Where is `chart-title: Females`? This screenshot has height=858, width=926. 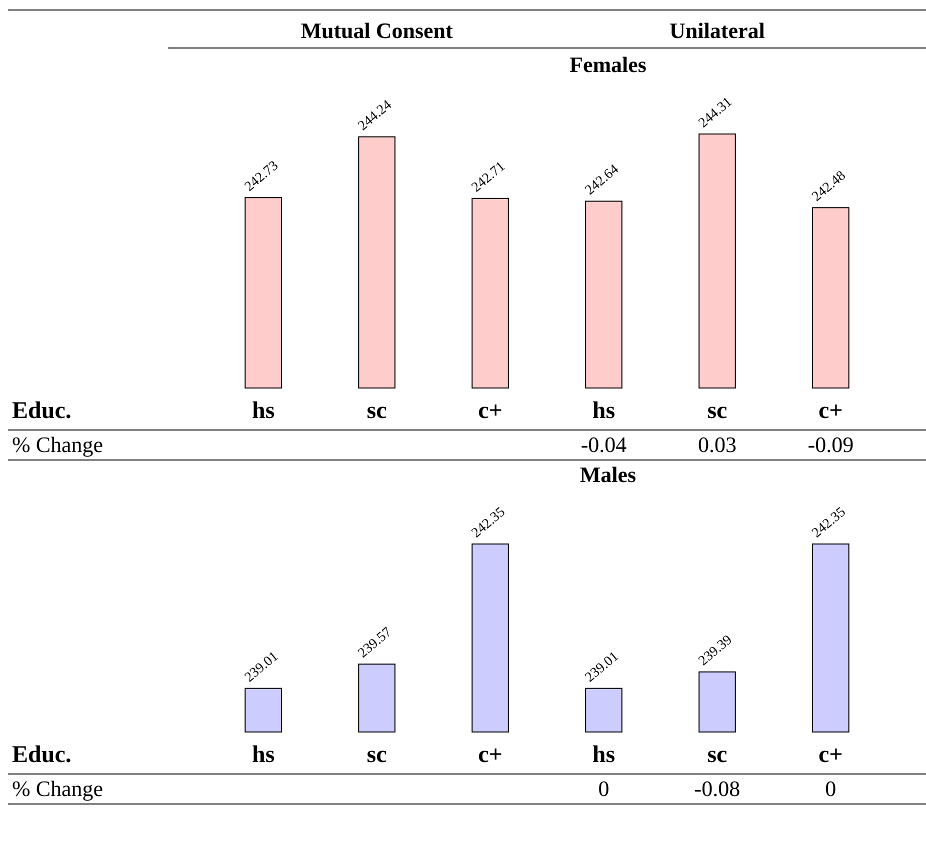 chart-title: Females is located at coordinates (608, 64).